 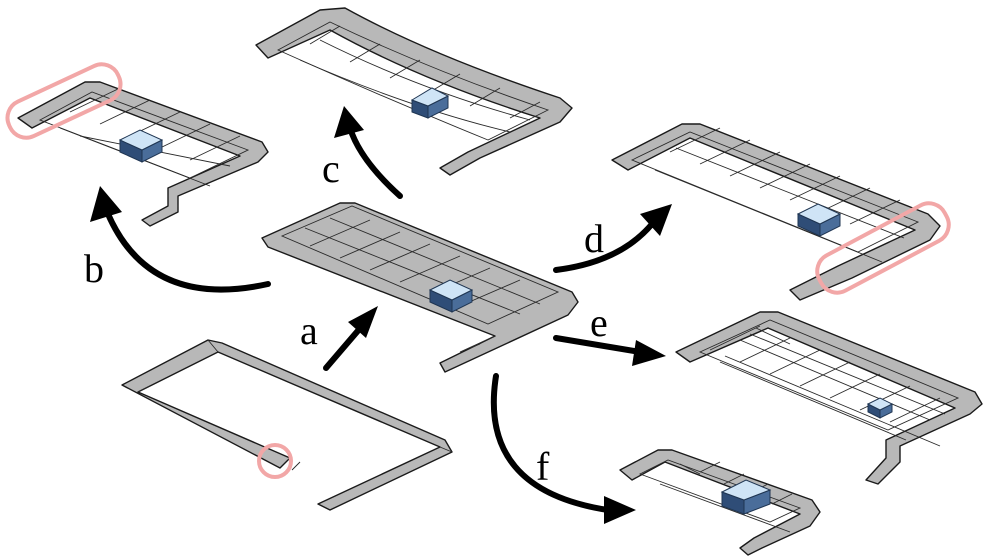 I want to click on label-a: a, so click(x=309, y=330).